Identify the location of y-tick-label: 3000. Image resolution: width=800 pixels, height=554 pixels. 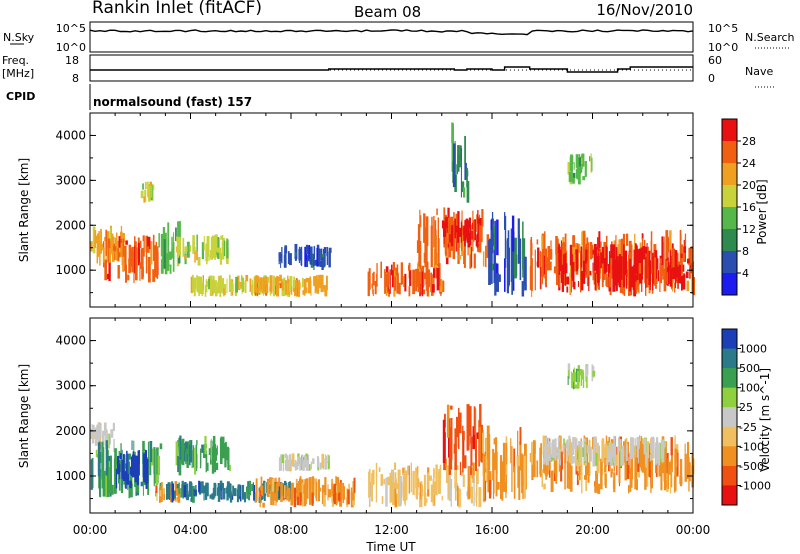
(70, 180).